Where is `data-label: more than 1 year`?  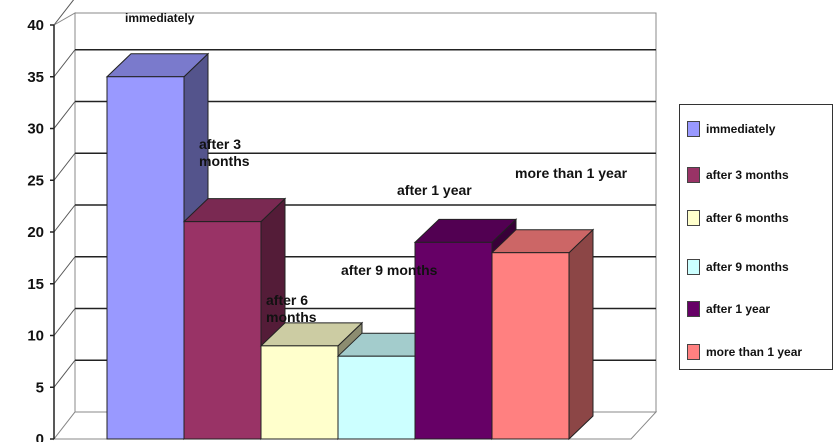 data-label: more than 1 year is located at coordinates (571, 173).